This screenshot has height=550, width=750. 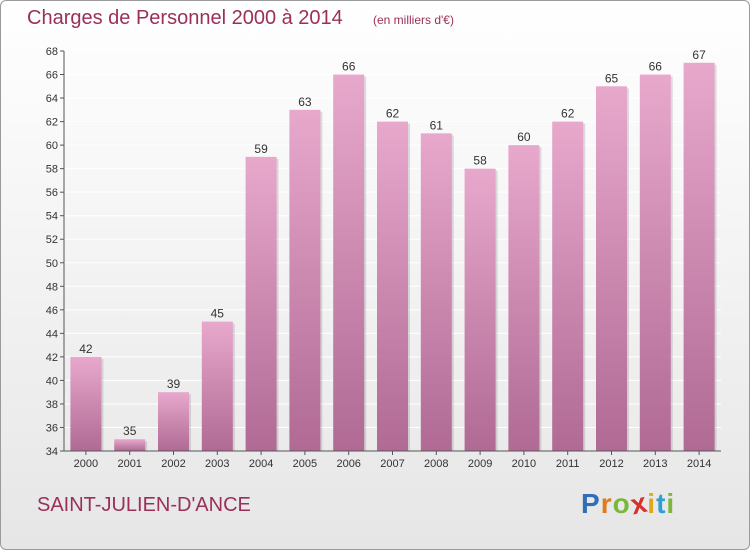 I want to click on bar-2003, so click(x=217, y=386).